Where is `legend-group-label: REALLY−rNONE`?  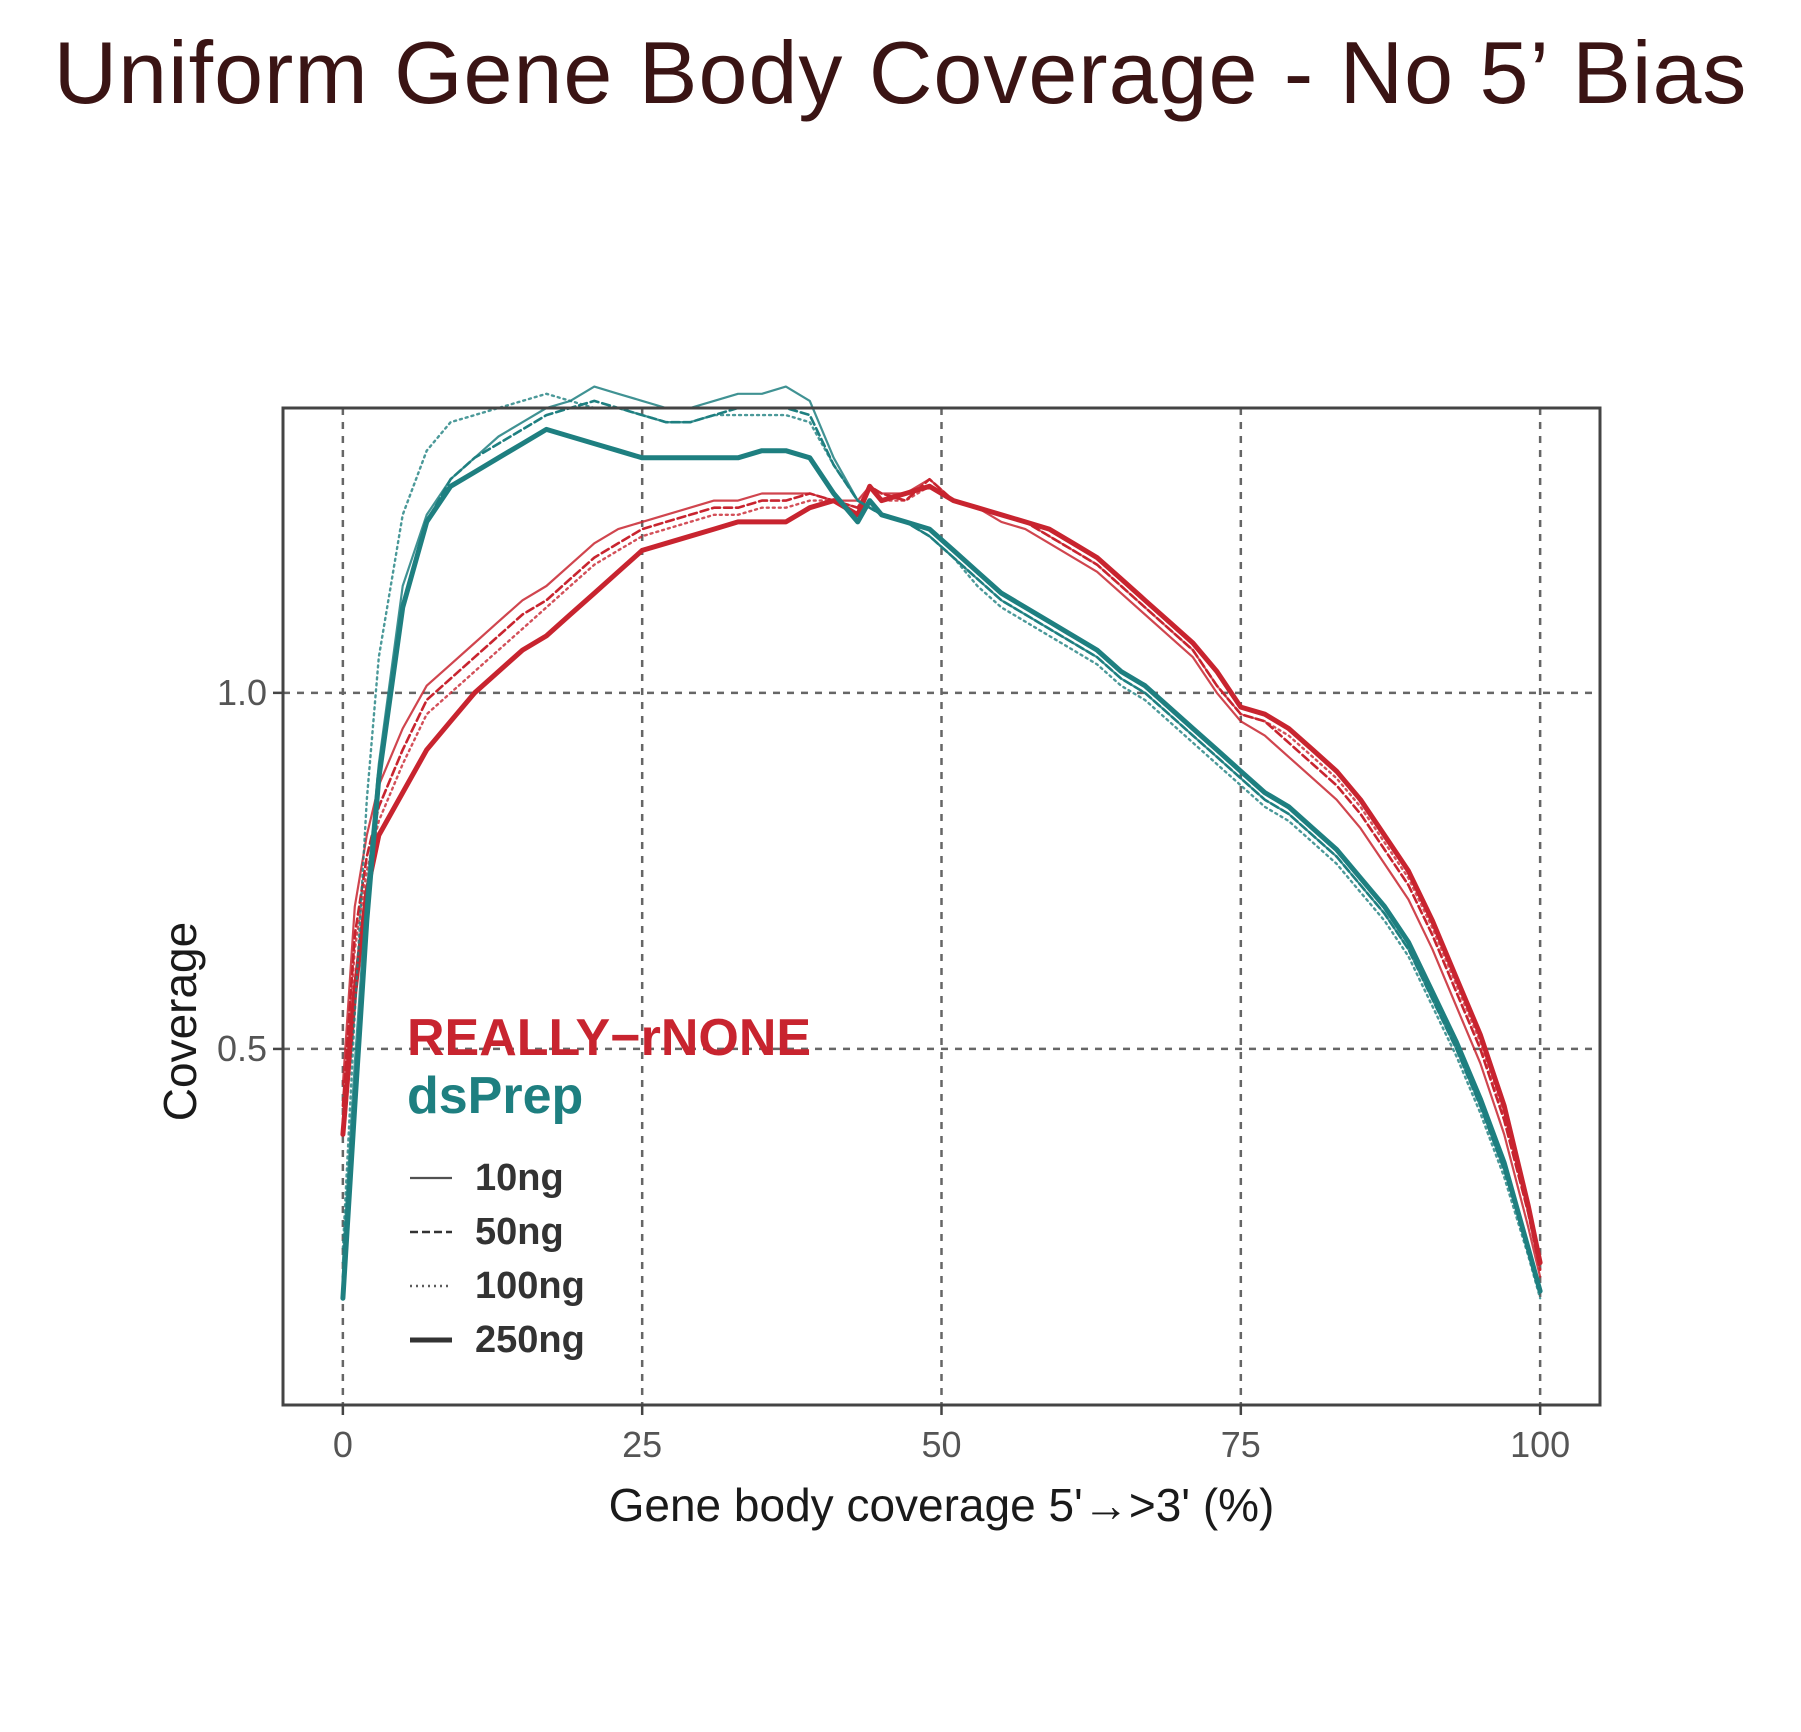
legend-group-label: REALLY−rNONE is located at coordinates (609, 1038).